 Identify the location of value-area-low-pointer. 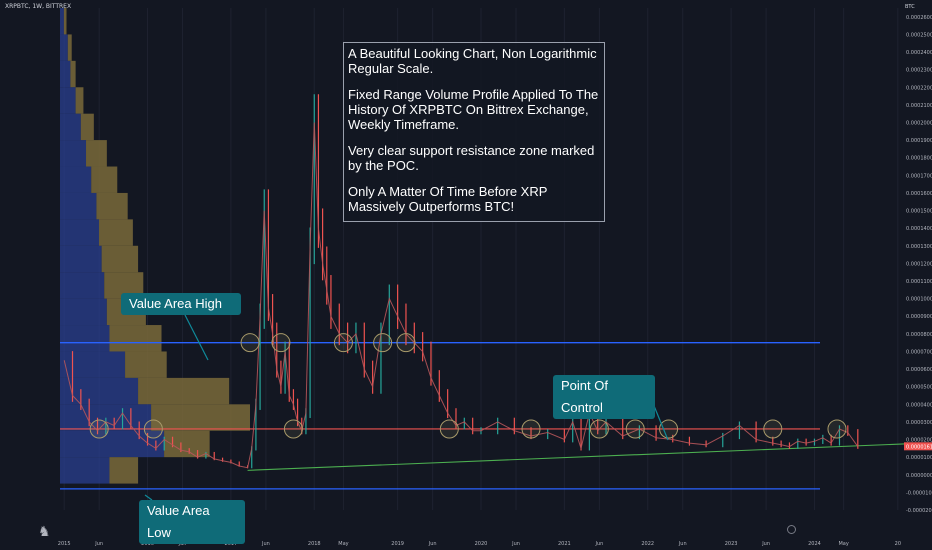
(148, 497).